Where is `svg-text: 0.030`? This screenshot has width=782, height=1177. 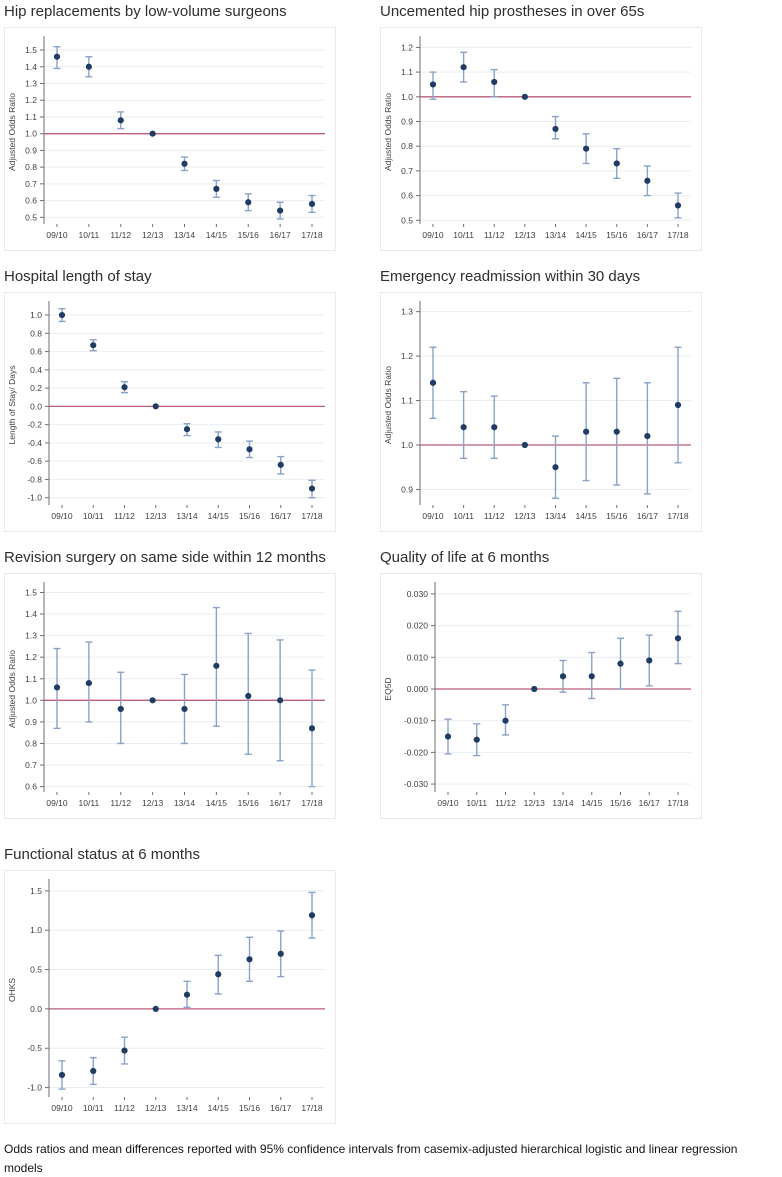 svg-text: 0.030 is located at coordinates (418, 594).